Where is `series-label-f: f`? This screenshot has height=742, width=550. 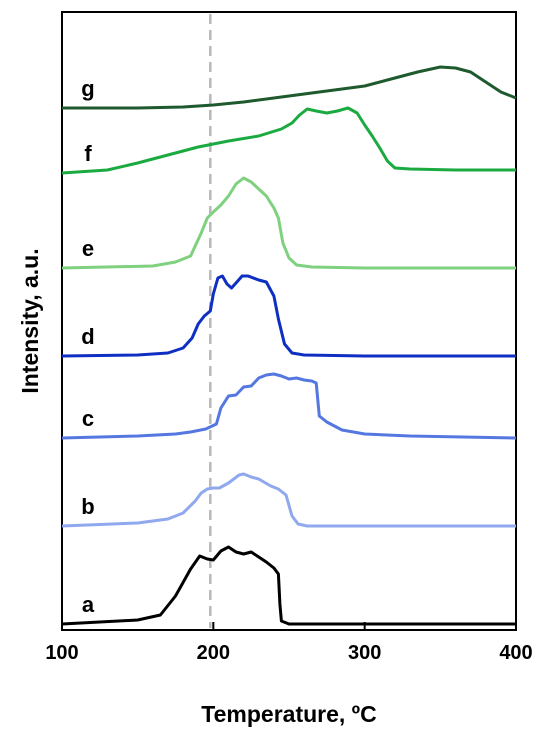
series-label-f: f is located at coordinates (88, 153).